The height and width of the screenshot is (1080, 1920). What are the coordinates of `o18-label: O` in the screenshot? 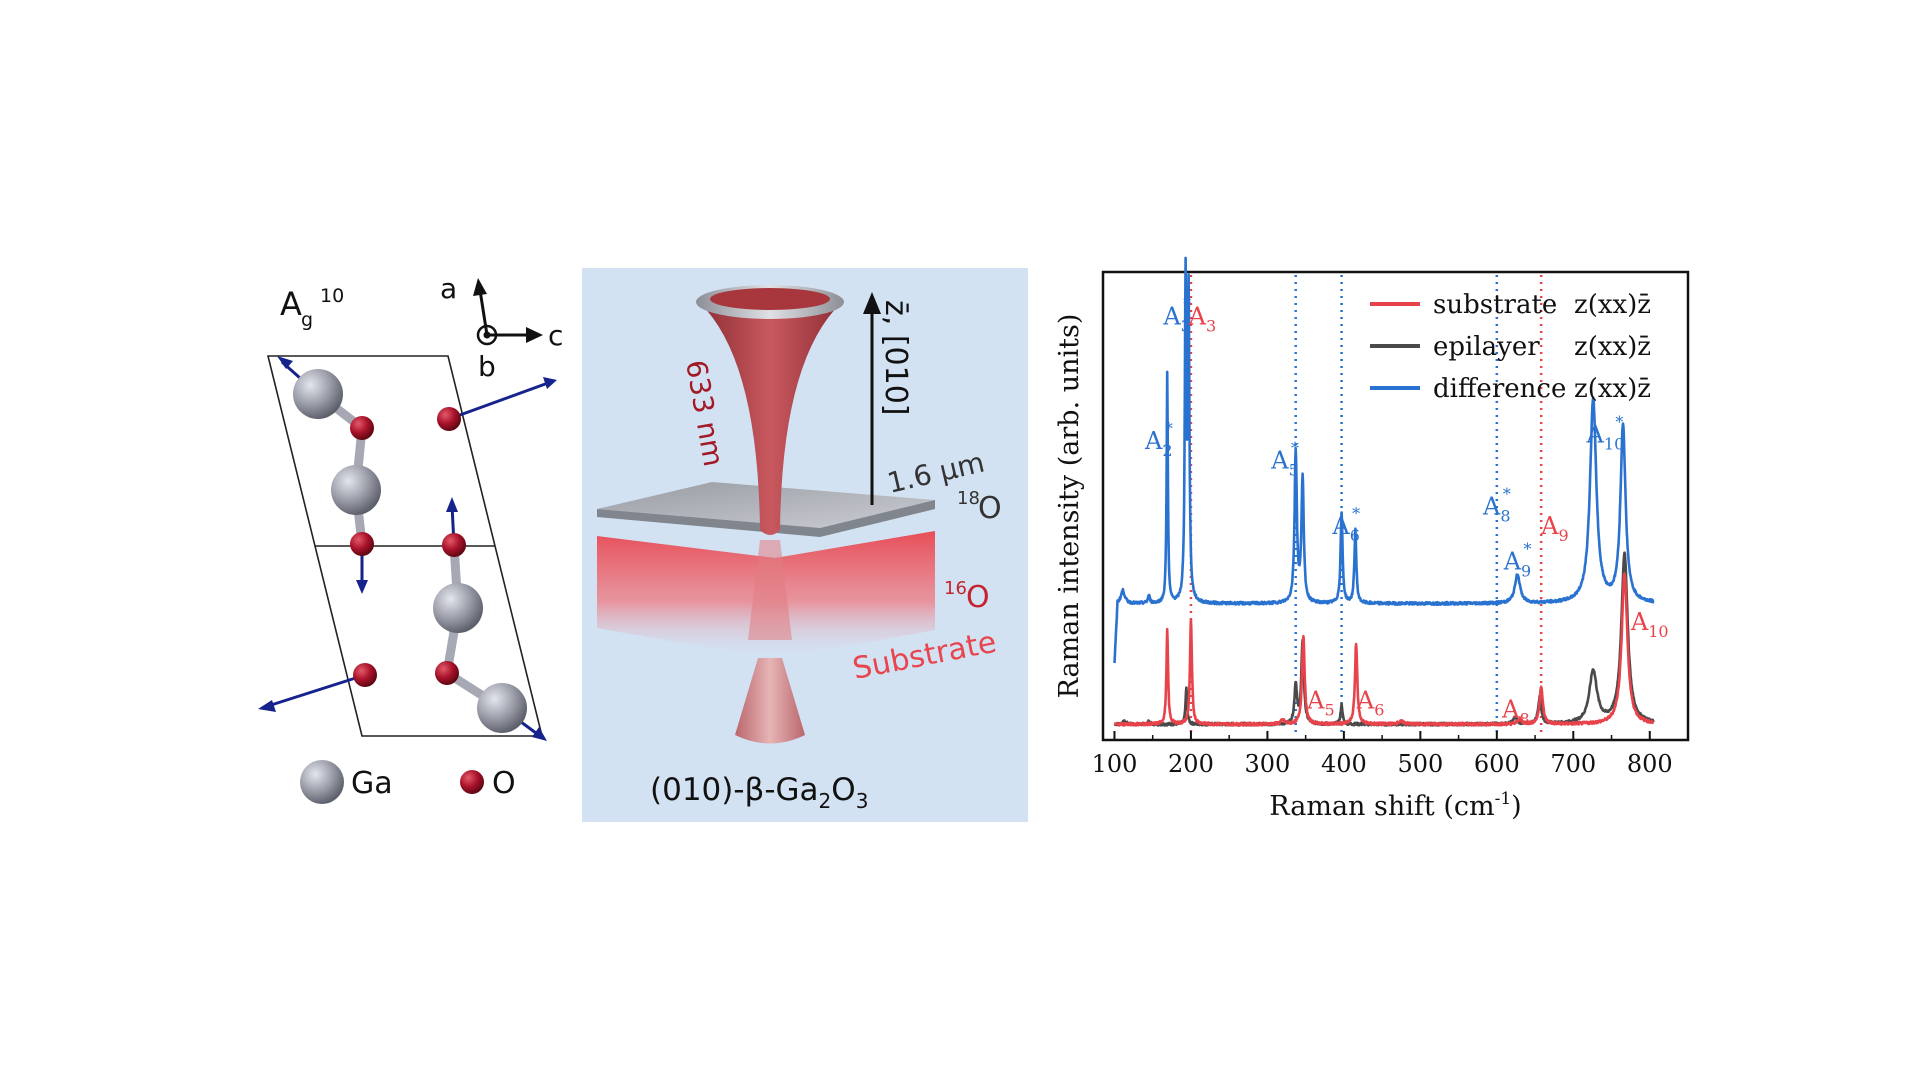 It's located at (990, 508).